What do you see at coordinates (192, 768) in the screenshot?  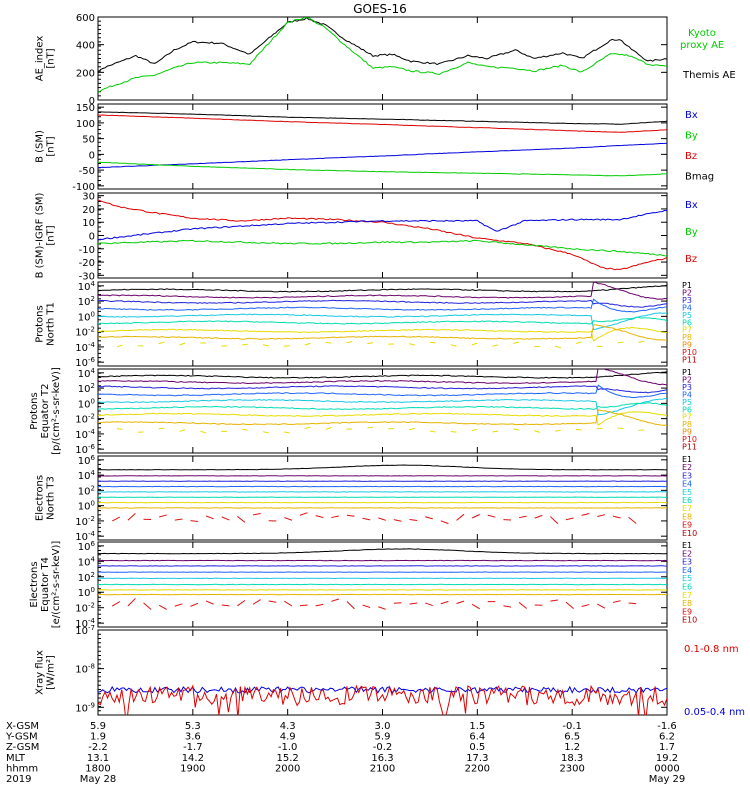 I see `row-value: 1900` at bounding box center [192, 768].